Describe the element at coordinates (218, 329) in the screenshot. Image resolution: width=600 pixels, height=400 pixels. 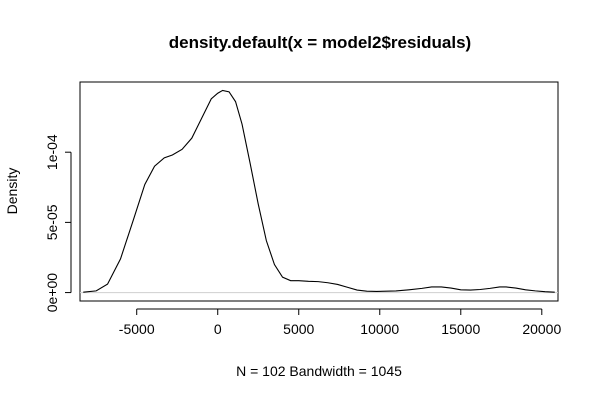
I see `x-tick-label: 0` at that location.